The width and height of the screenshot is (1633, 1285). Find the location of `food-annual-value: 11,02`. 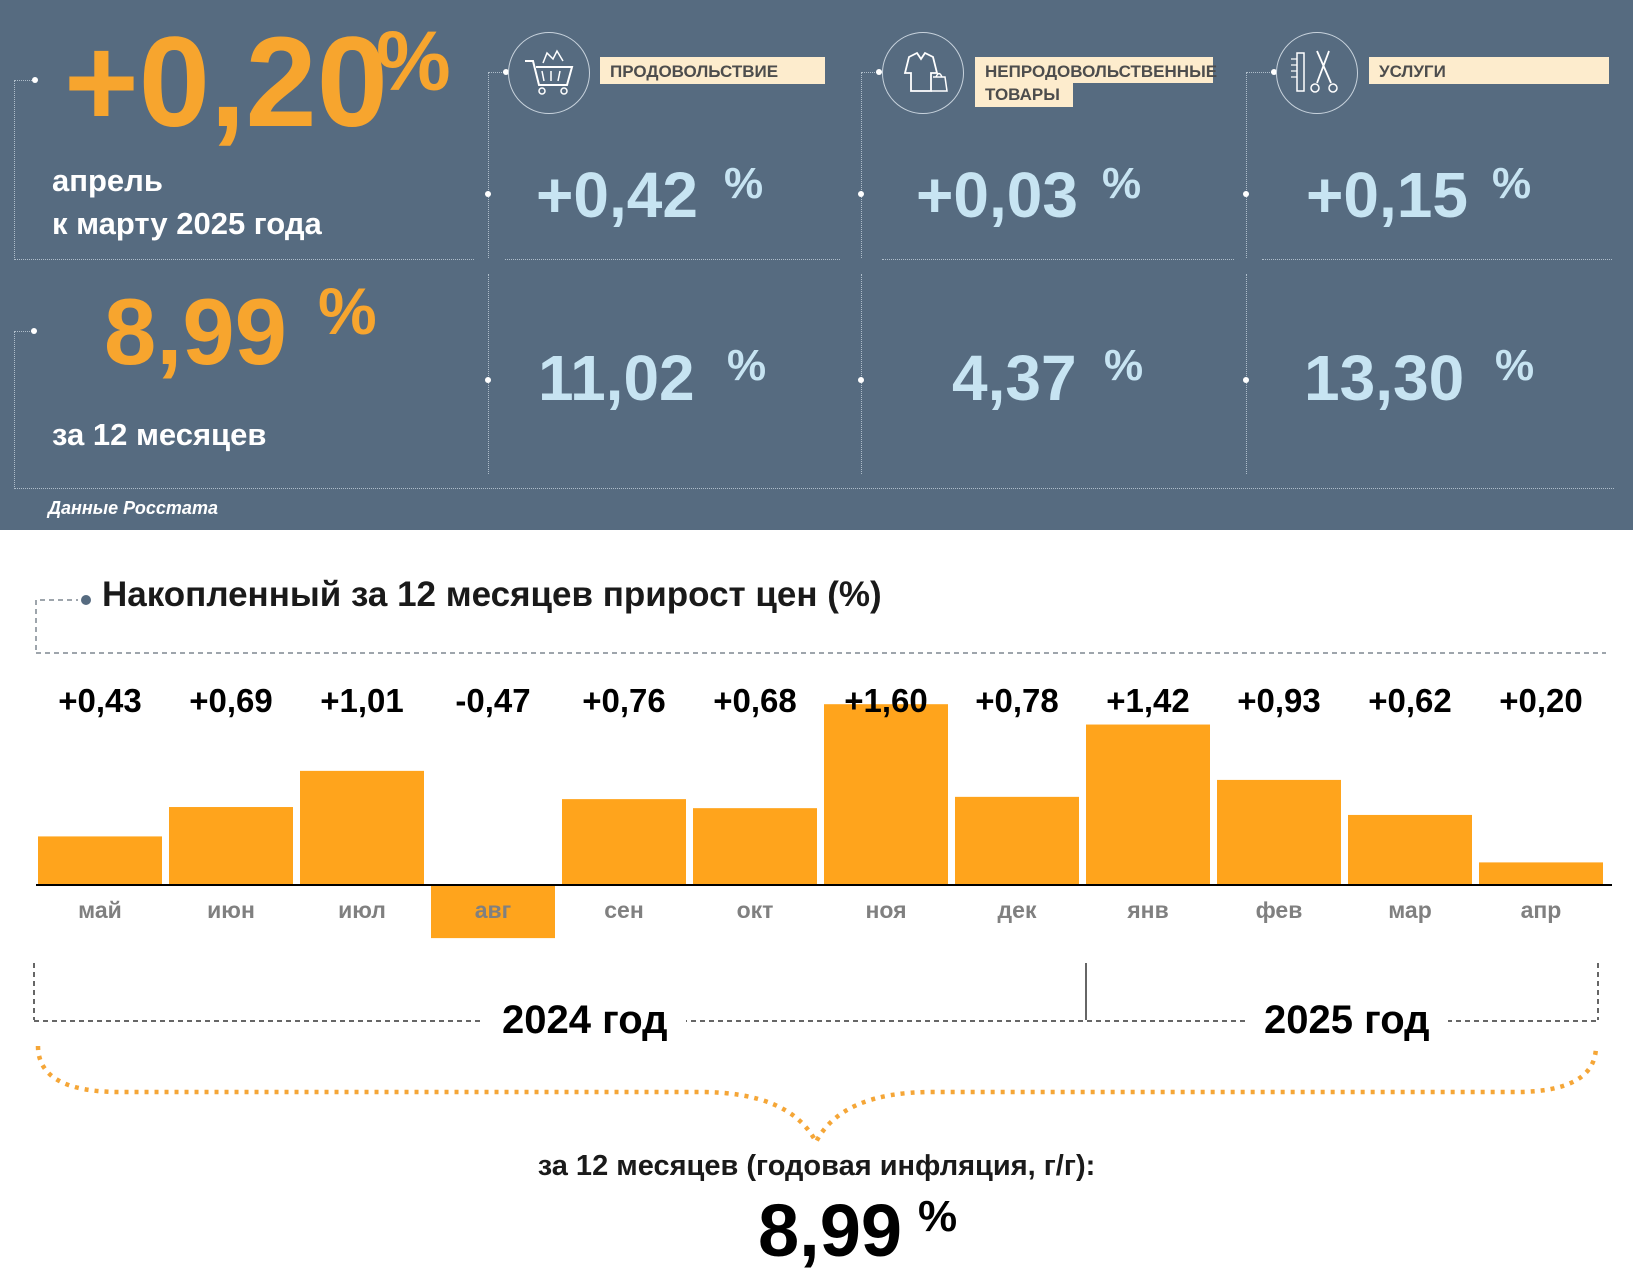

food-annual-value: 11,02 is located at coordinates (616, 378).